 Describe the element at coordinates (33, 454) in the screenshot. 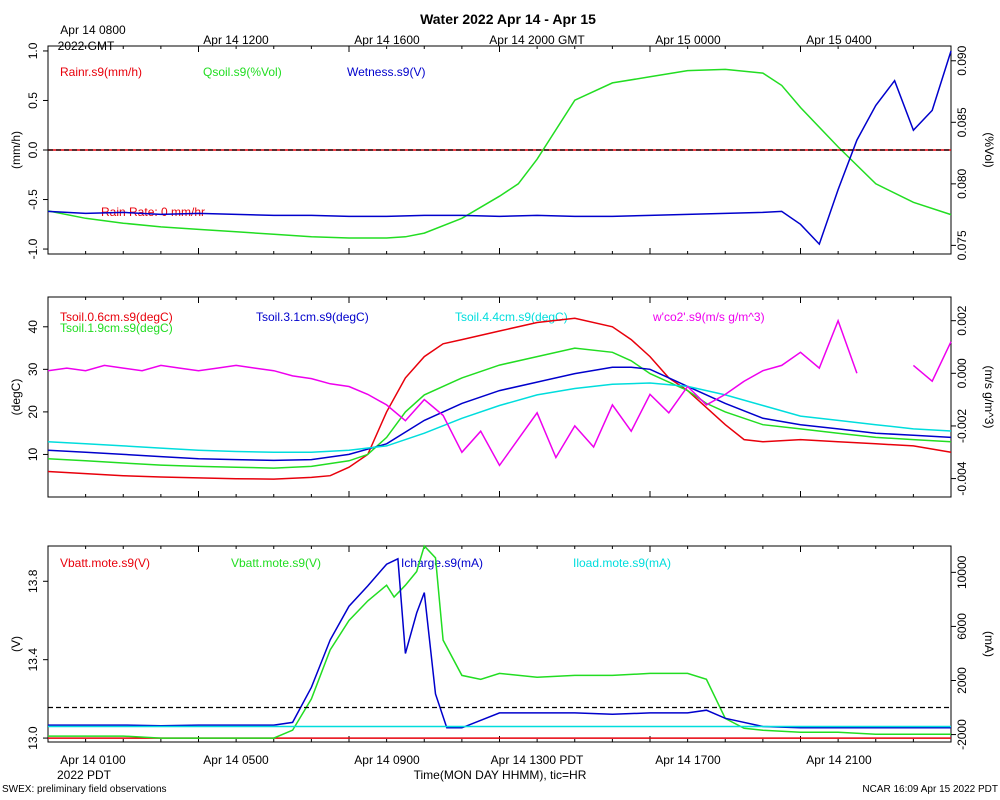

I see `y-tick-label-left: 10` at that location.